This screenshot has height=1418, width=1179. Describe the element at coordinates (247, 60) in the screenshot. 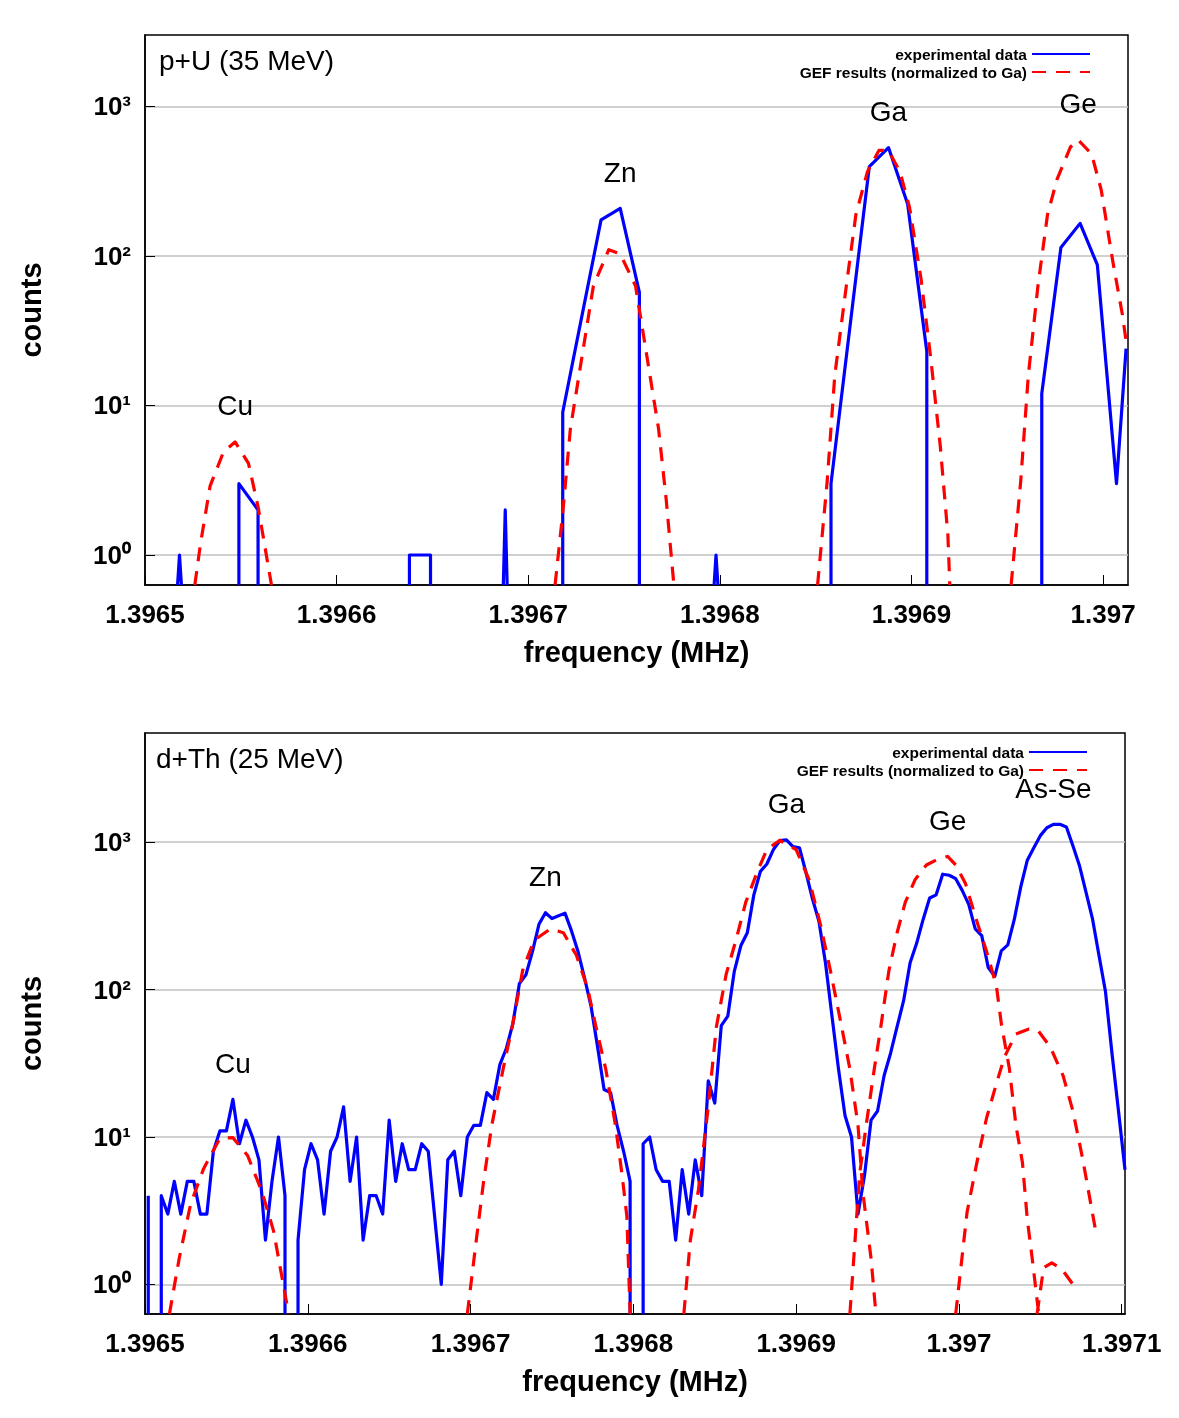

I see `chart-title: p+U (35 MeV)` at that location.